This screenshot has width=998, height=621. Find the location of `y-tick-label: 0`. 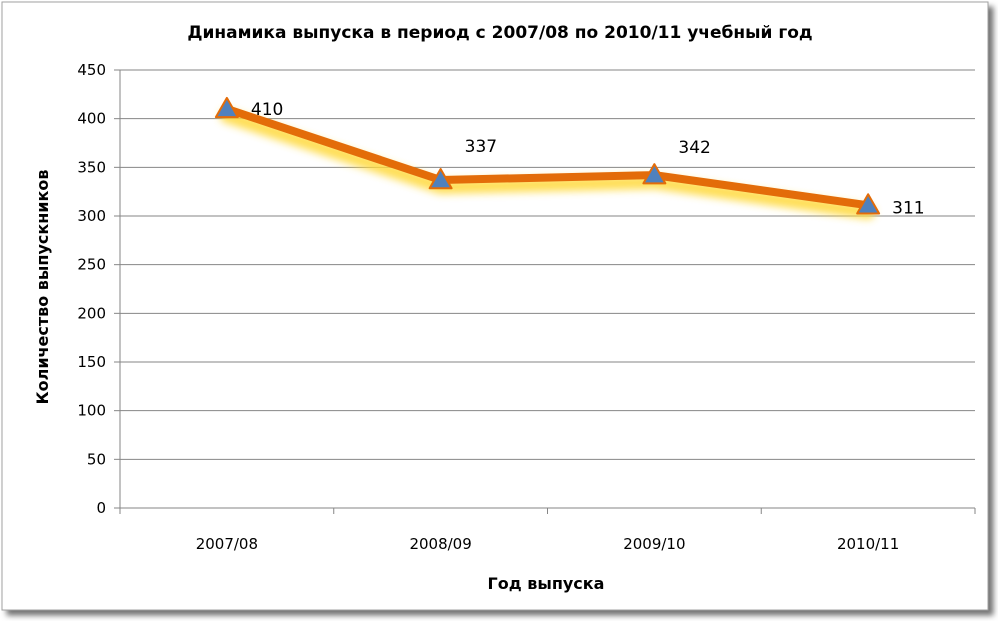

y-tick-label: 0 is located at coordinates (101, 508).